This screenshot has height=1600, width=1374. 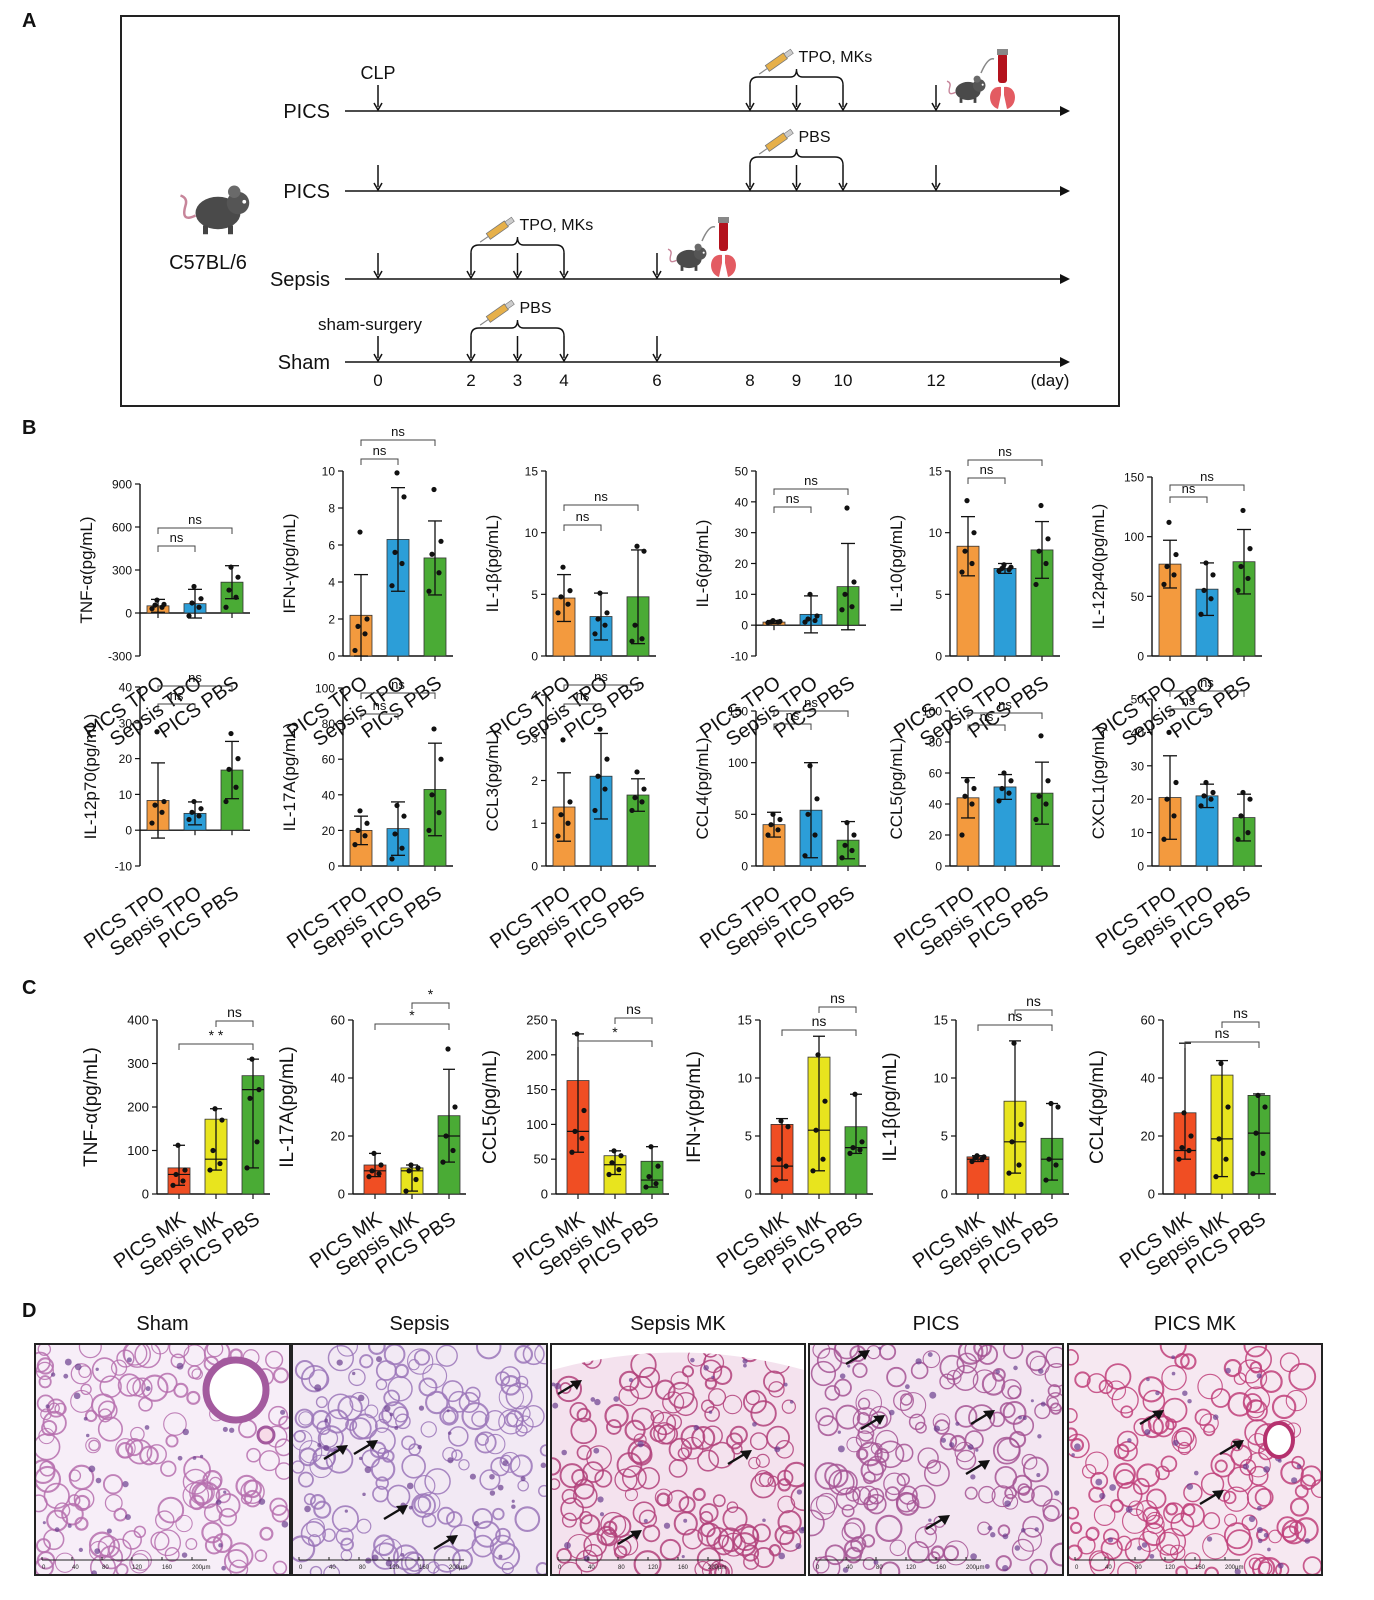 I want to click on mouse-tail, so click(x=188, y=206).